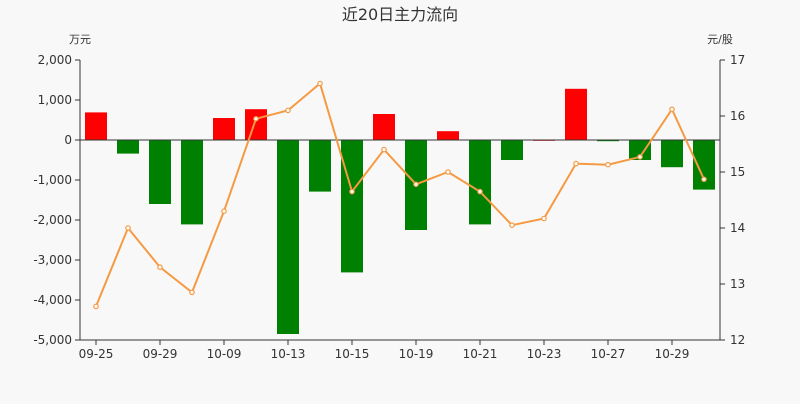 This screenshot has height=404, width=800. What do you see at coordinates (288, 354) in the screenshot?
I see `x-tick-label: 10-13` at bounding box center [288, 354].